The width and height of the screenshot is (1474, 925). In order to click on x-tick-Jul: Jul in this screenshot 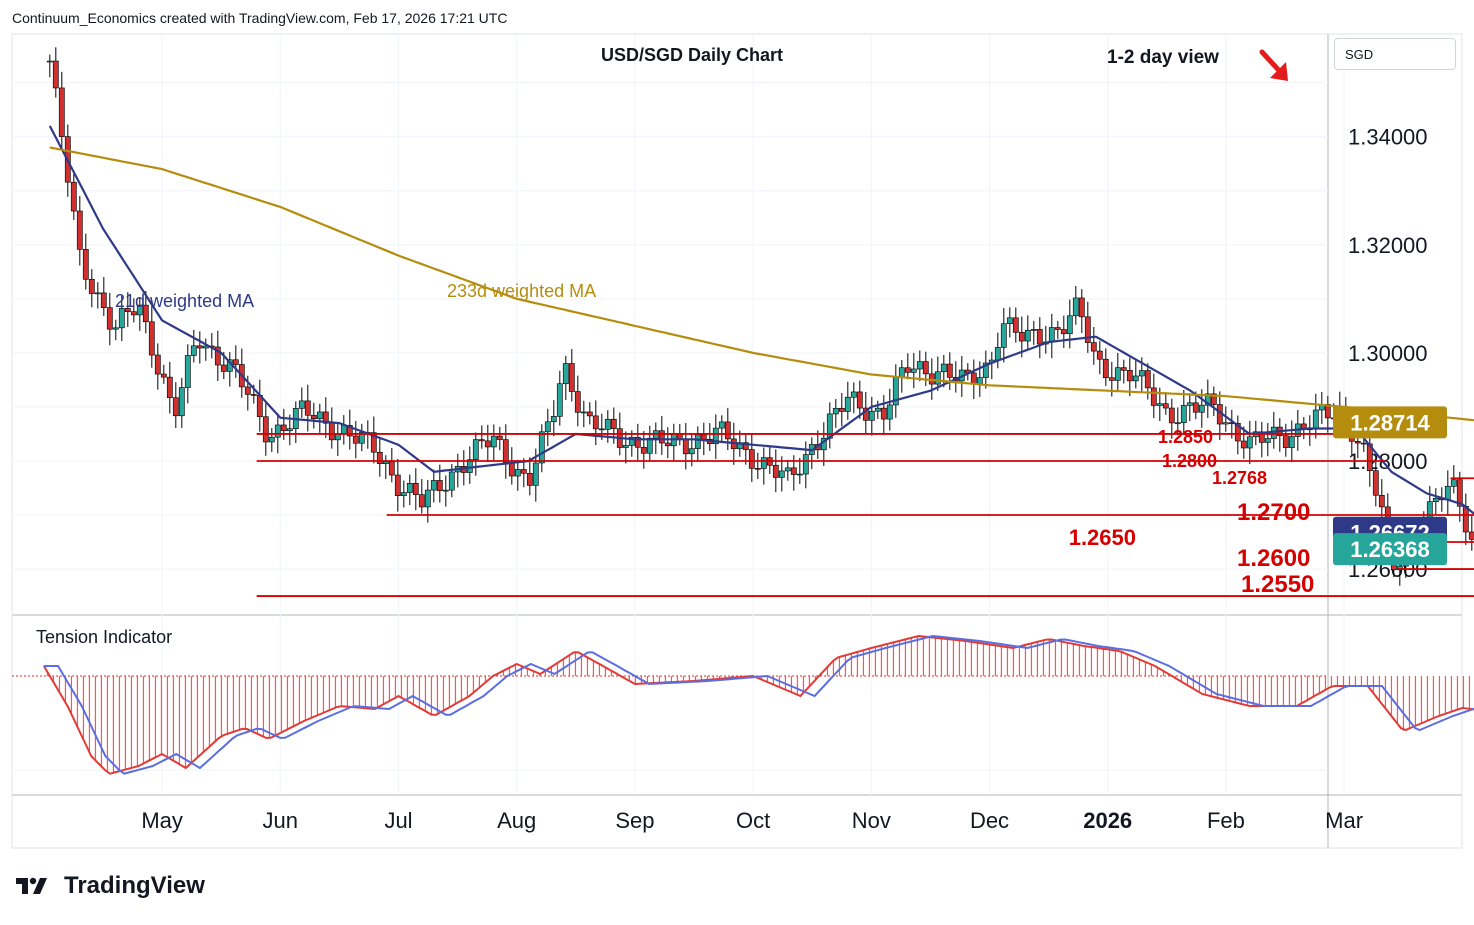, I will do `click(398, 820)`.